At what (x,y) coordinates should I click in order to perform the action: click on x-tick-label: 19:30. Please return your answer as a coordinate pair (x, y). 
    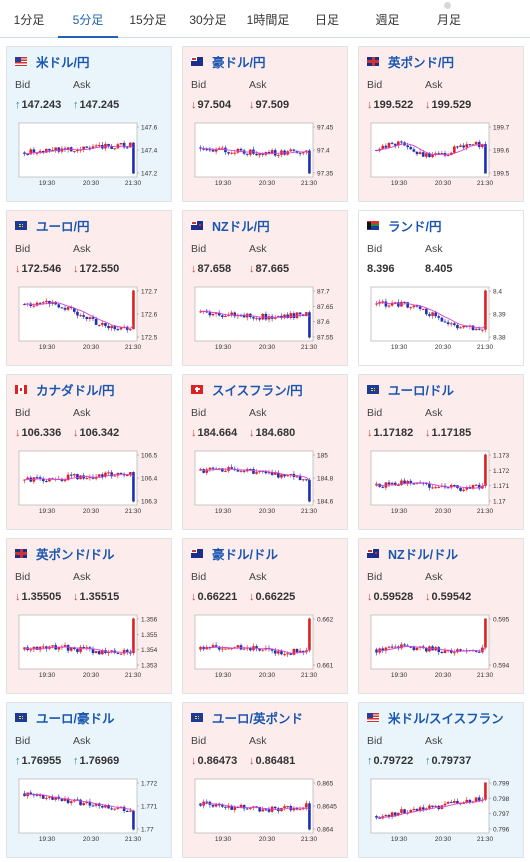
    Looking at the image, I should click on (223, 511).